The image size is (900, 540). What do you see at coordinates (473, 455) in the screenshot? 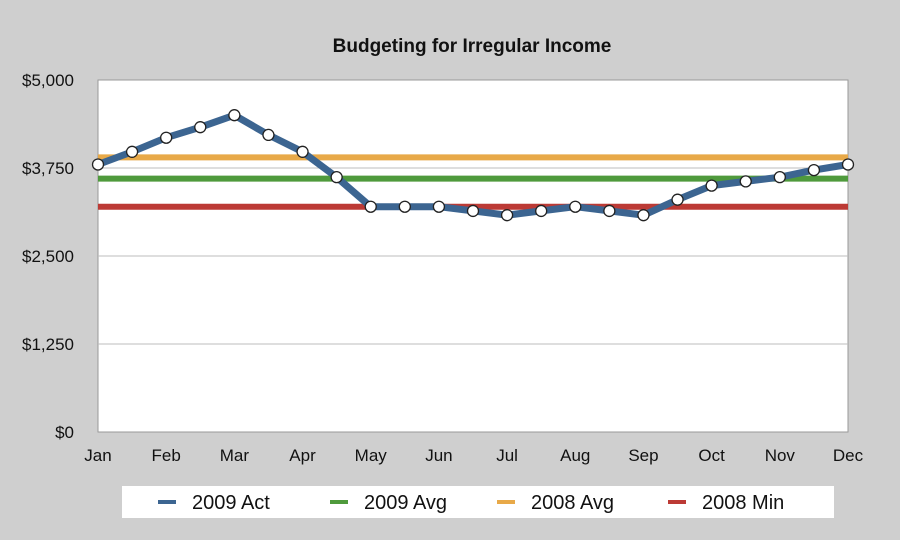
I see `x-axis-ticks: Jan Feb Mar Apr May Jun Jul Aug Sep Oct Nov Dec` at bounding box center [473, 455].